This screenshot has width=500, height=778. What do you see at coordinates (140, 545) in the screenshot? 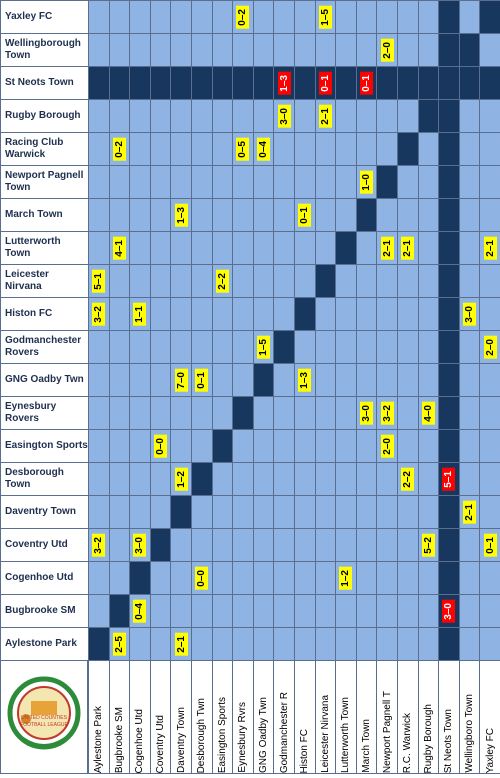
I see `score: 3–0` at bounding box center [140, 545].